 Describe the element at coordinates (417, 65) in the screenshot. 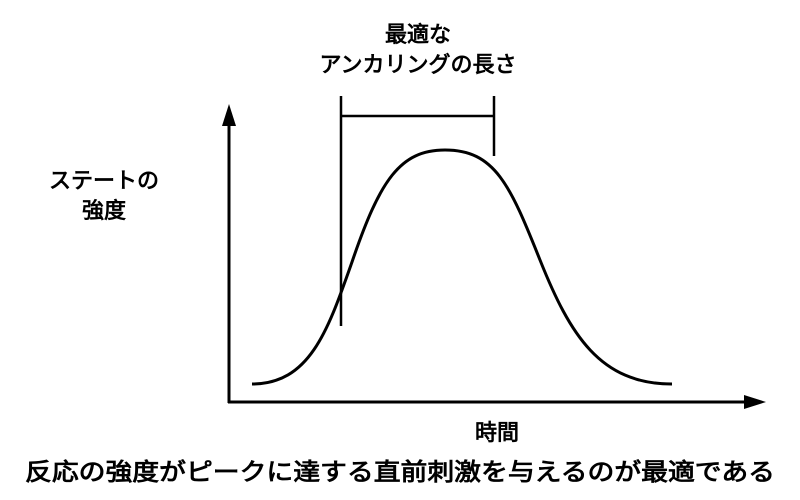

I see `anchoring-label-line2: アンカリングの長さ` at that location.